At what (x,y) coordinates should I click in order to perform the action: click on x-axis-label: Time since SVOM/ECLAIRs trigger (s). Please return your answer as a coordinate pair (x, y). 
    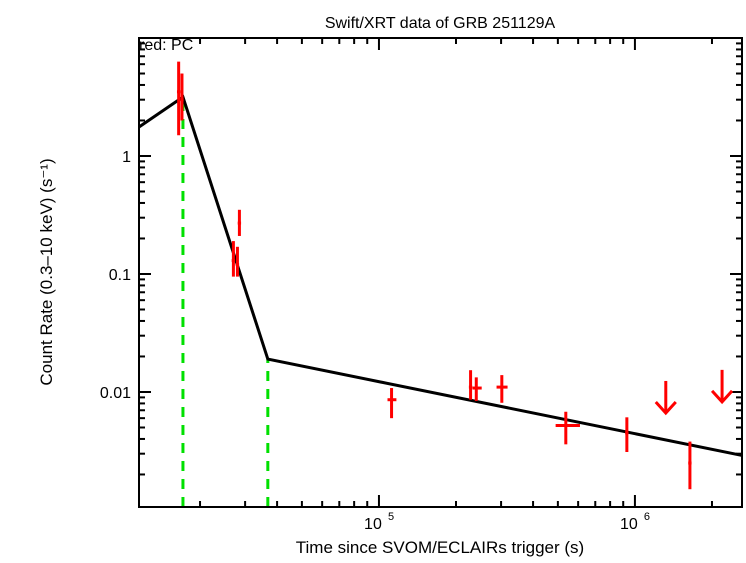
    Looking at the image, I should click on (440, 547).